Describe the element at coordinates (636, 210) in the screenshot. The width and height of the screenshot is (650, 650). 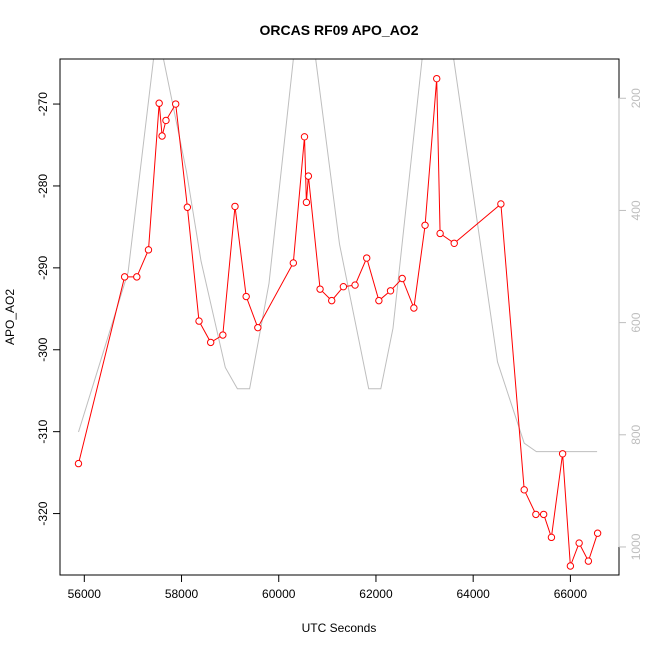
I see `y-right-tick-label: 400` at that location.